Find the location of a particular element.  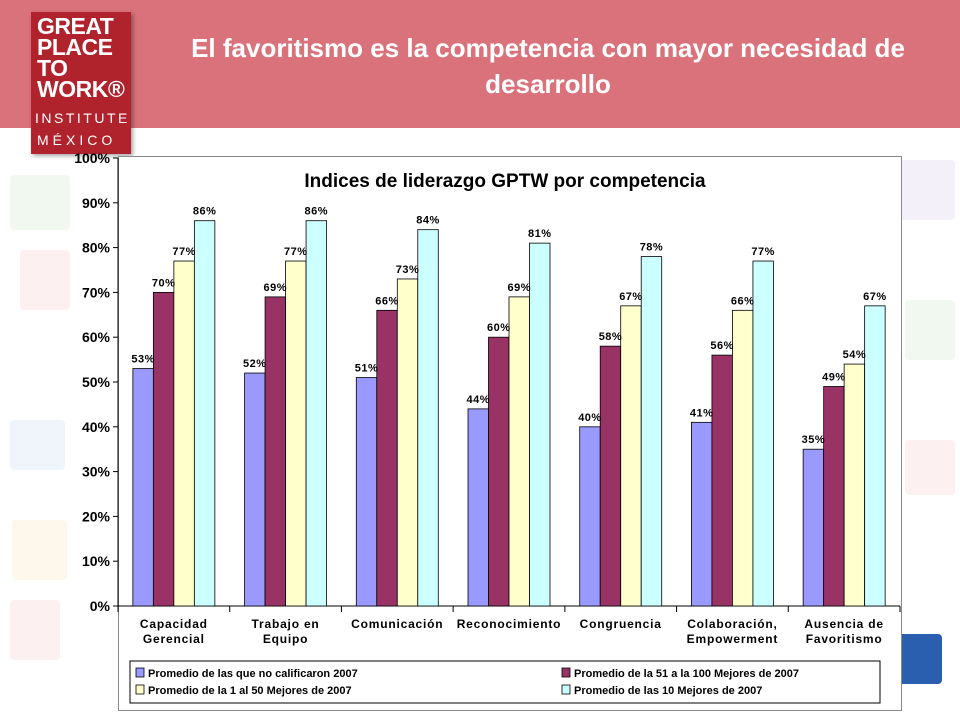

y-tick-label: 10% is located at coordinates (96, 561).